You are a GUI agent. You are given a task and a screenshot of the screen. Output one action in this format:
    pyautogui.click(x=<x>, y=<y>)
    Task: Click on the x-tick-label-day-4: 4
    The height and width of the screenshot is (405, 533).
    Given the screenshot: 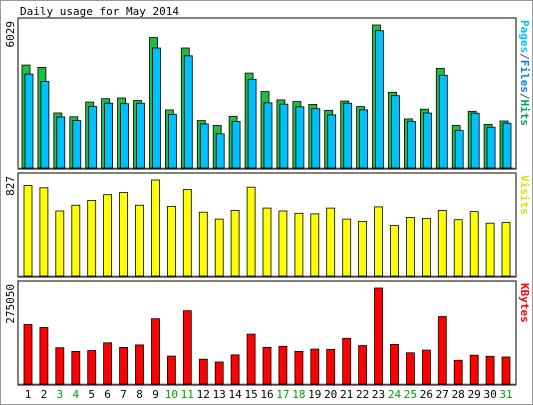 What is the action you would take?
    pyautogui.click(x=75, y=394)
    